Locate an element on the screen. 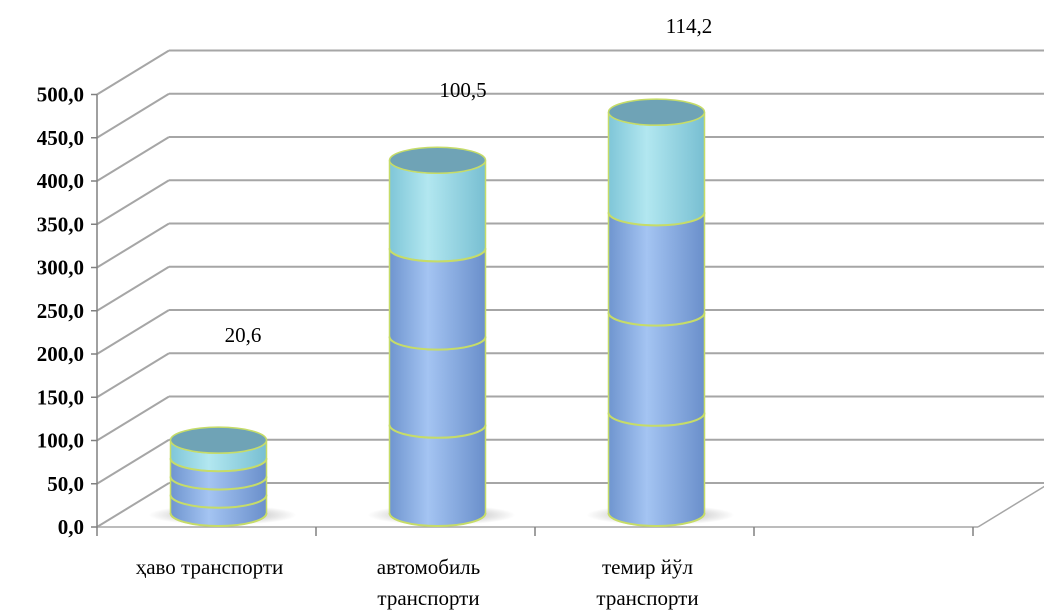 This screenshot has height=610, width=1044. y-tick-label: 50,0 is located at coordinates (65, 484).